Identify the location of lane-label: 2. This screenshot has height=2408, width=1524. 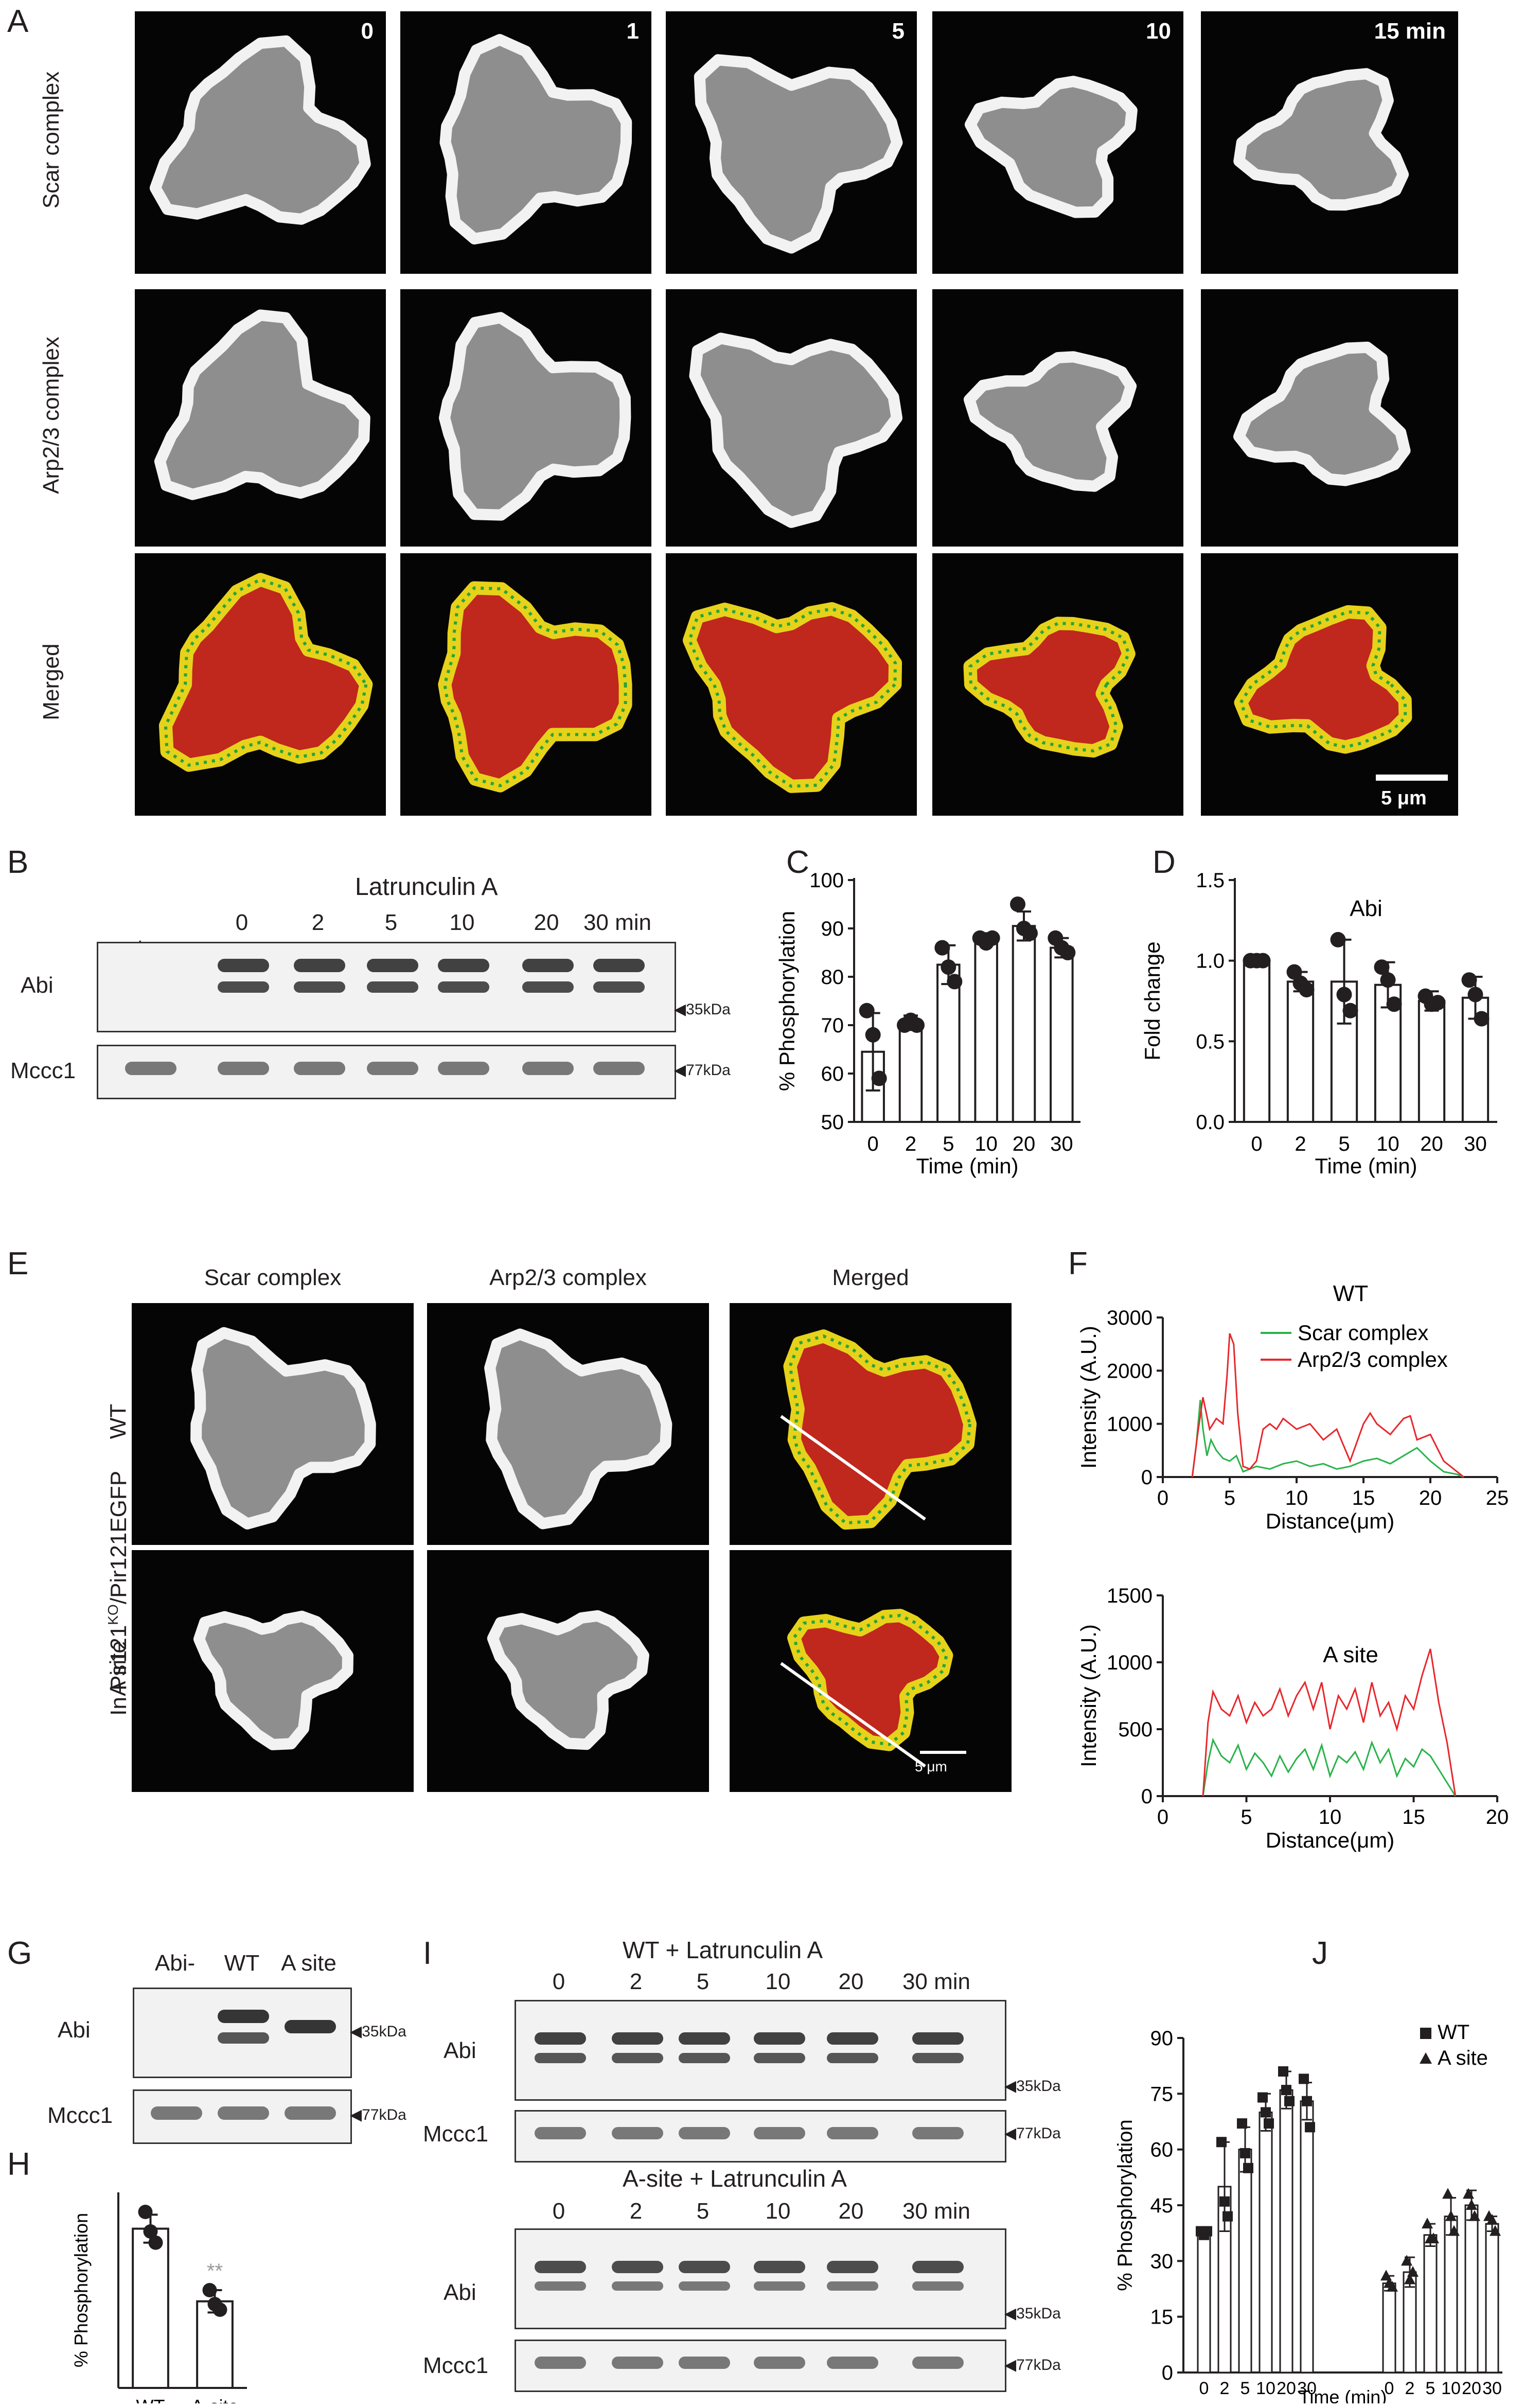
(636, 1982).